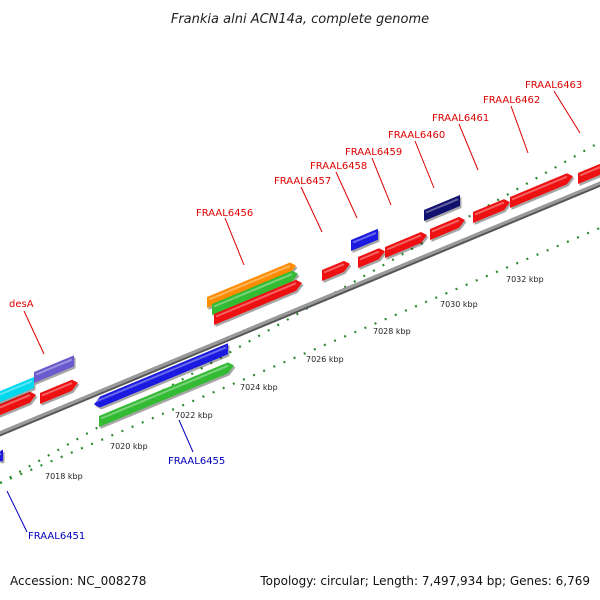 This screenshot has width=600, height=600. Describe the element at coordinates (311, 209) in the screenshot. I see `connector-FRAAL6457` at that location.